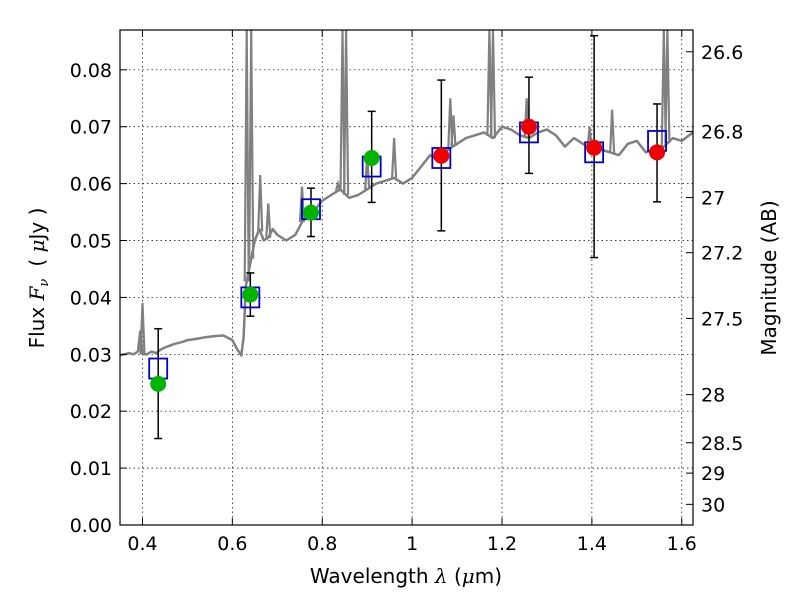  Describe the element at coordinates (722, 444) in the screenshot. I see `y2-tick-label: 28.5` at that location.